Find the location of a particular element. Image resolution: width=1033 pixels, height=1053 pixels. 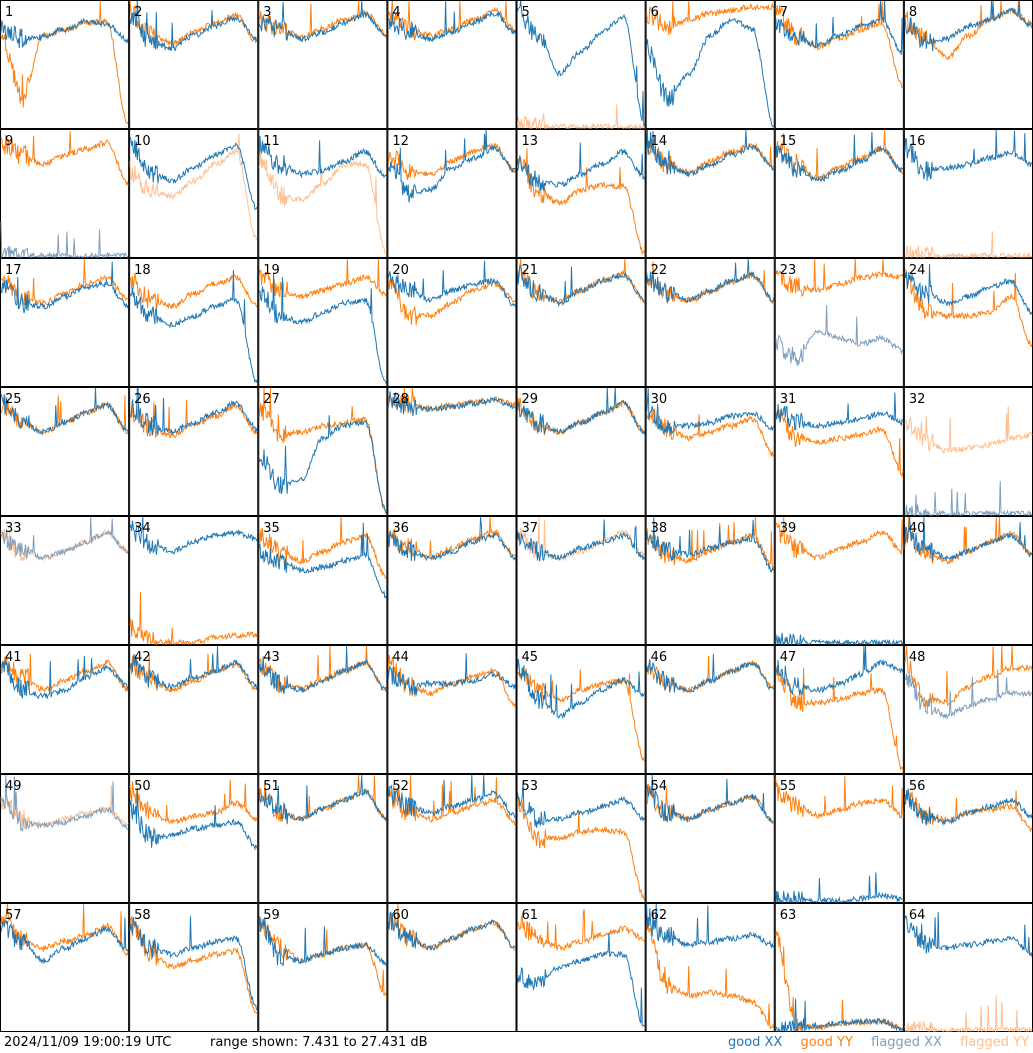

panel-56: 56 is located at coordinates (968, 838).